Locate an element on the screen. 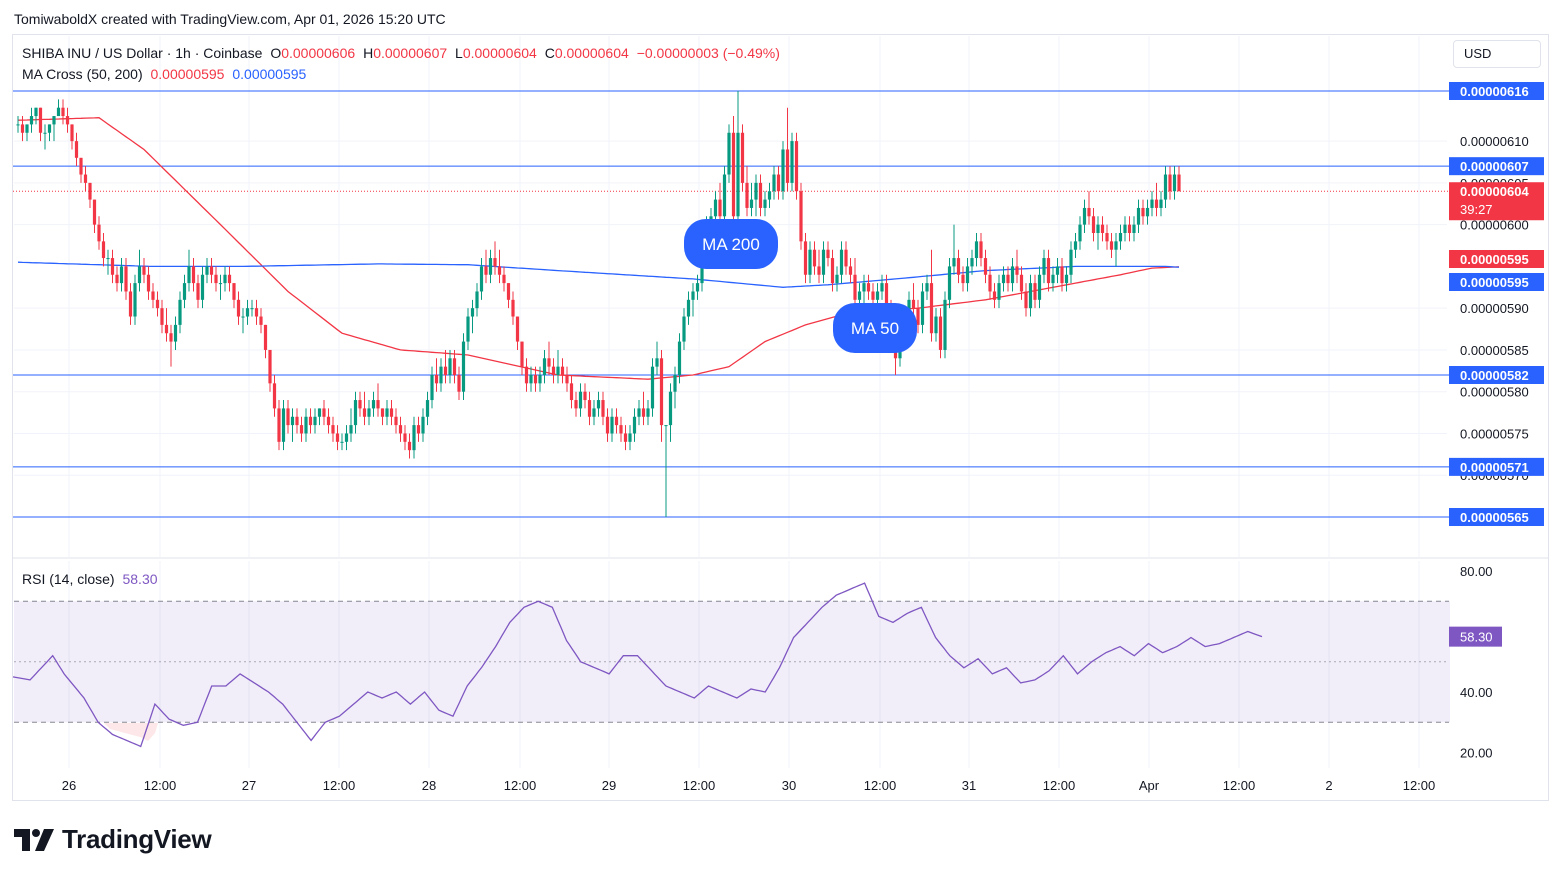 This screenshot has height=877, width=1561. change-value: −0.00000003 (−0.49%) is located at coordinates (708, 53).